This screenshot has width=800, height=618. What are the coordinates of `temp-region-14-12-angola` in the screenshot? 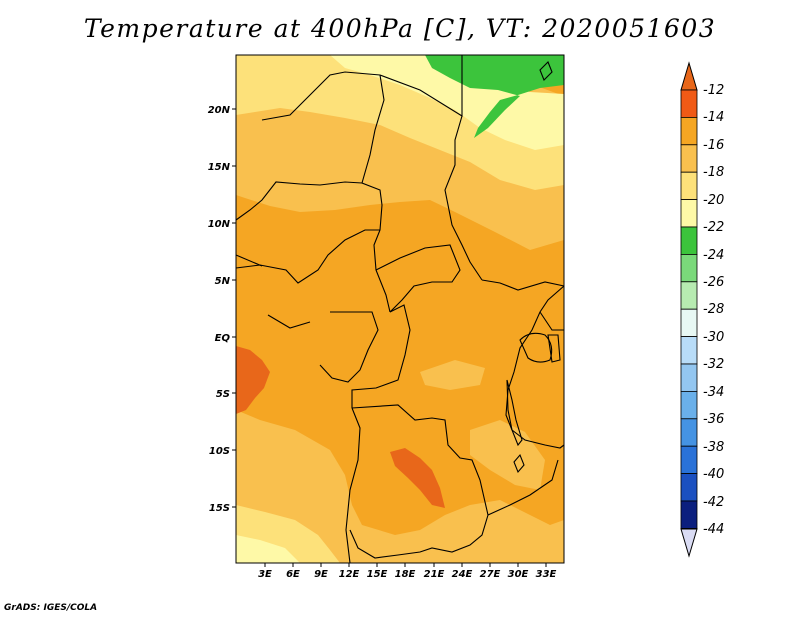 It's located at (417, 478).